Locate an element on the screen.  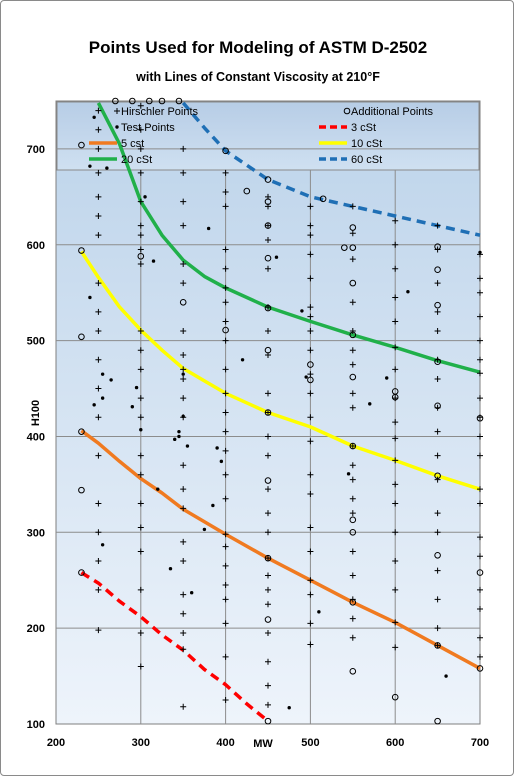
y-tick-labels: 100 200 300 400 500 600 700 is located at coordinates (36, 437).